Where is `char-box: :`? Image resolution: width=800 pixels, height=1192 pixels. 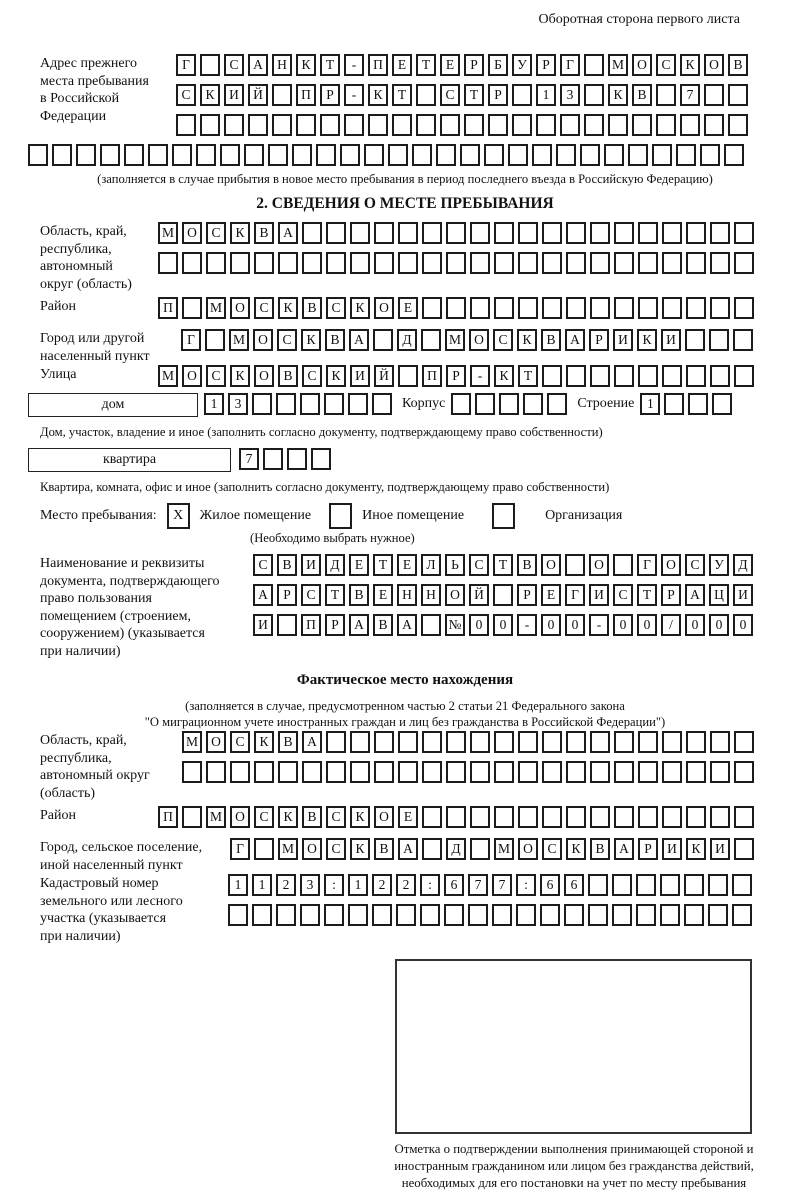
char-box: : is located at coordinates (430, 885).